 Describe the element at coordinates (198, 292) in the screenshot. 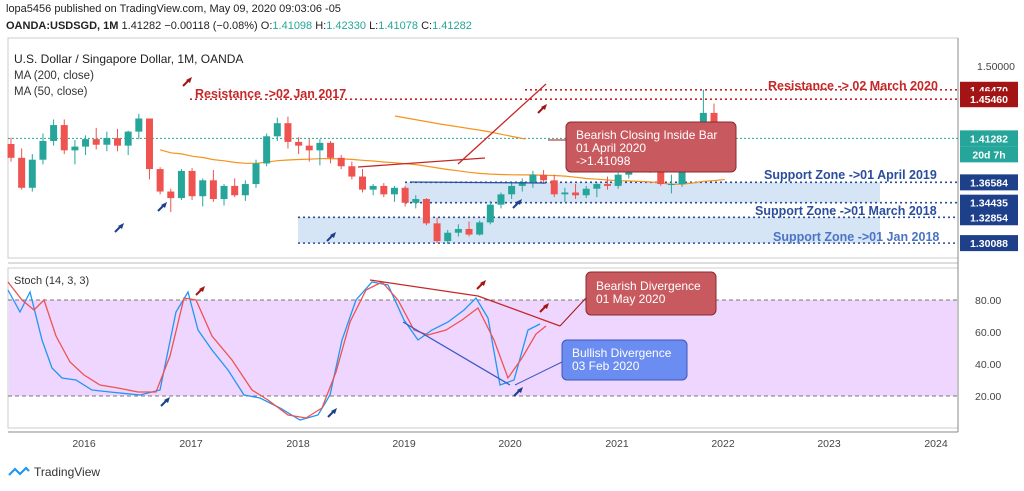

I see `stoch-marker-1-tail` at that location.